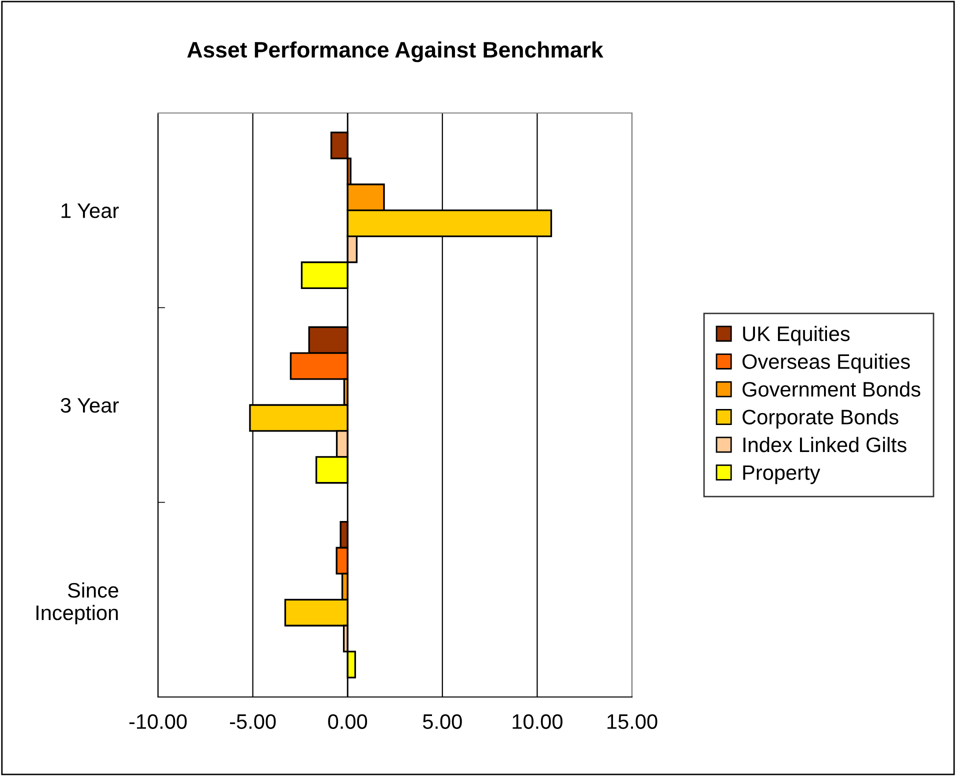 This screenshot has width=956, height=776. What do you see at coordinates (820, 419) in the screenshot?
I see `legend-label: Corporate Bonds` at bounding box center [820, 419].